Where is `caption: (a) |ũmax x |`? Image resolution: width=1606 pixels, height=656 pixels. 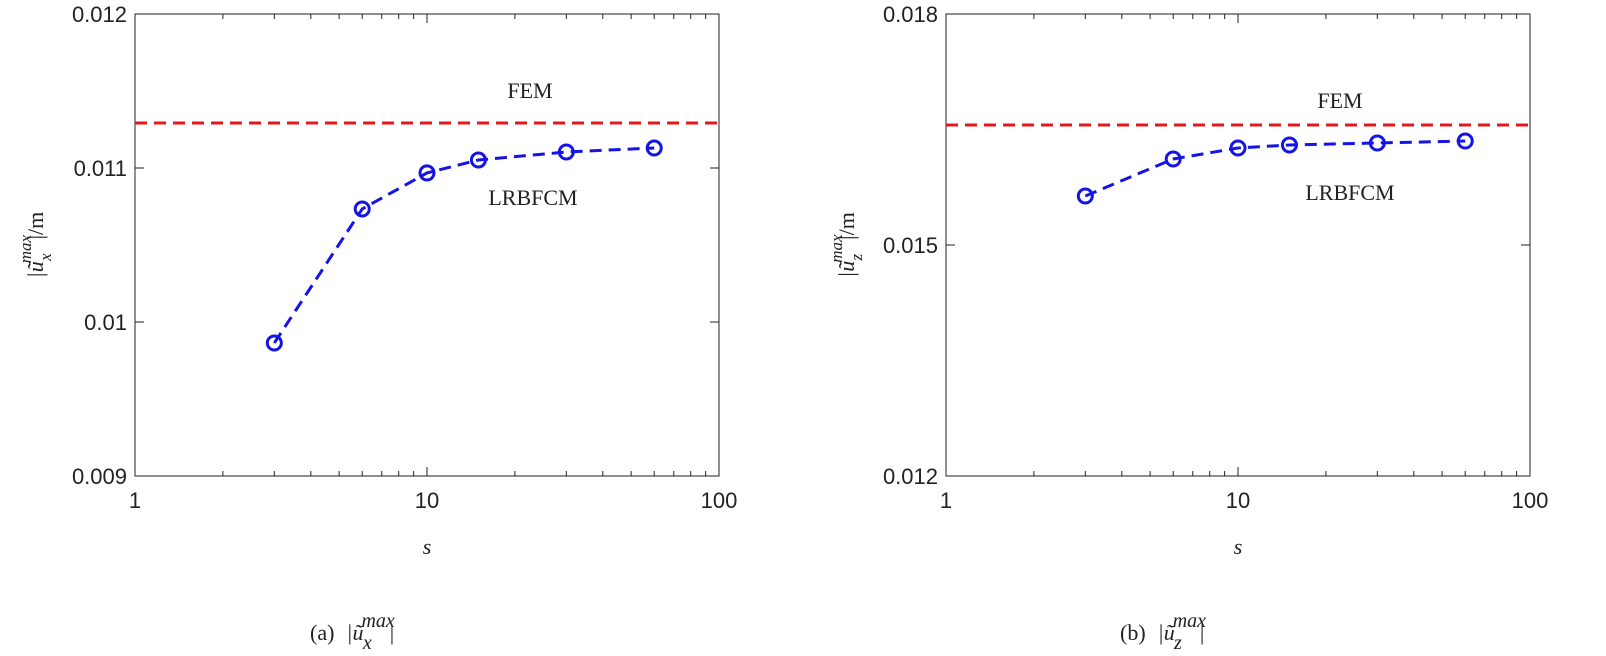
caption: (a) |ũmax x | is located at coordinates (352, 632).